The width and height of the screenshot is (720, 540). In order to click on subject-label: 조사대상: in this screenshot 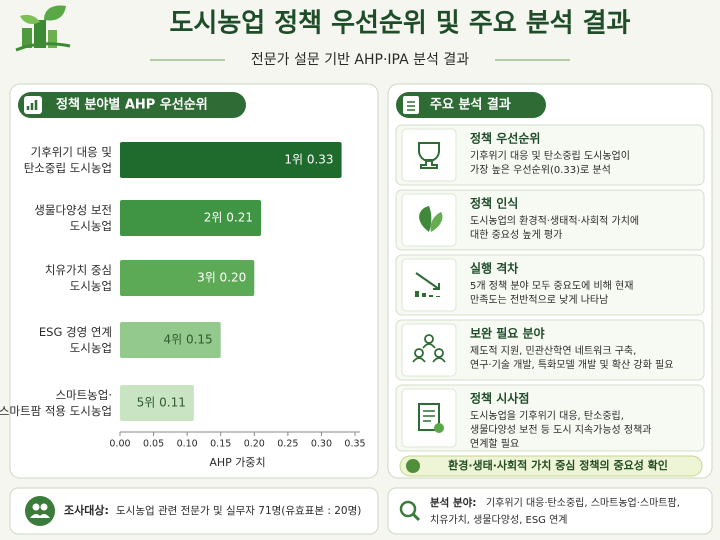, I will do `click(86, 510)`.